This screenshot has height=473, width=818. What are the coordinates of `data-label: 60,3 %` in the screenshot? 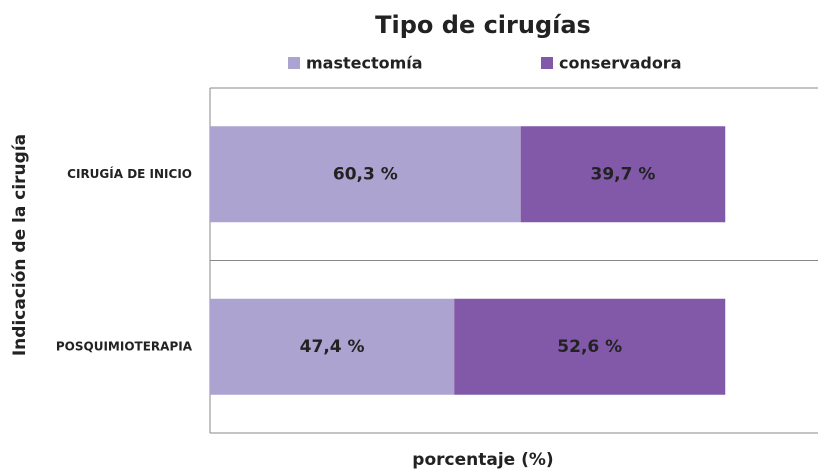 It's located at (365, 174).